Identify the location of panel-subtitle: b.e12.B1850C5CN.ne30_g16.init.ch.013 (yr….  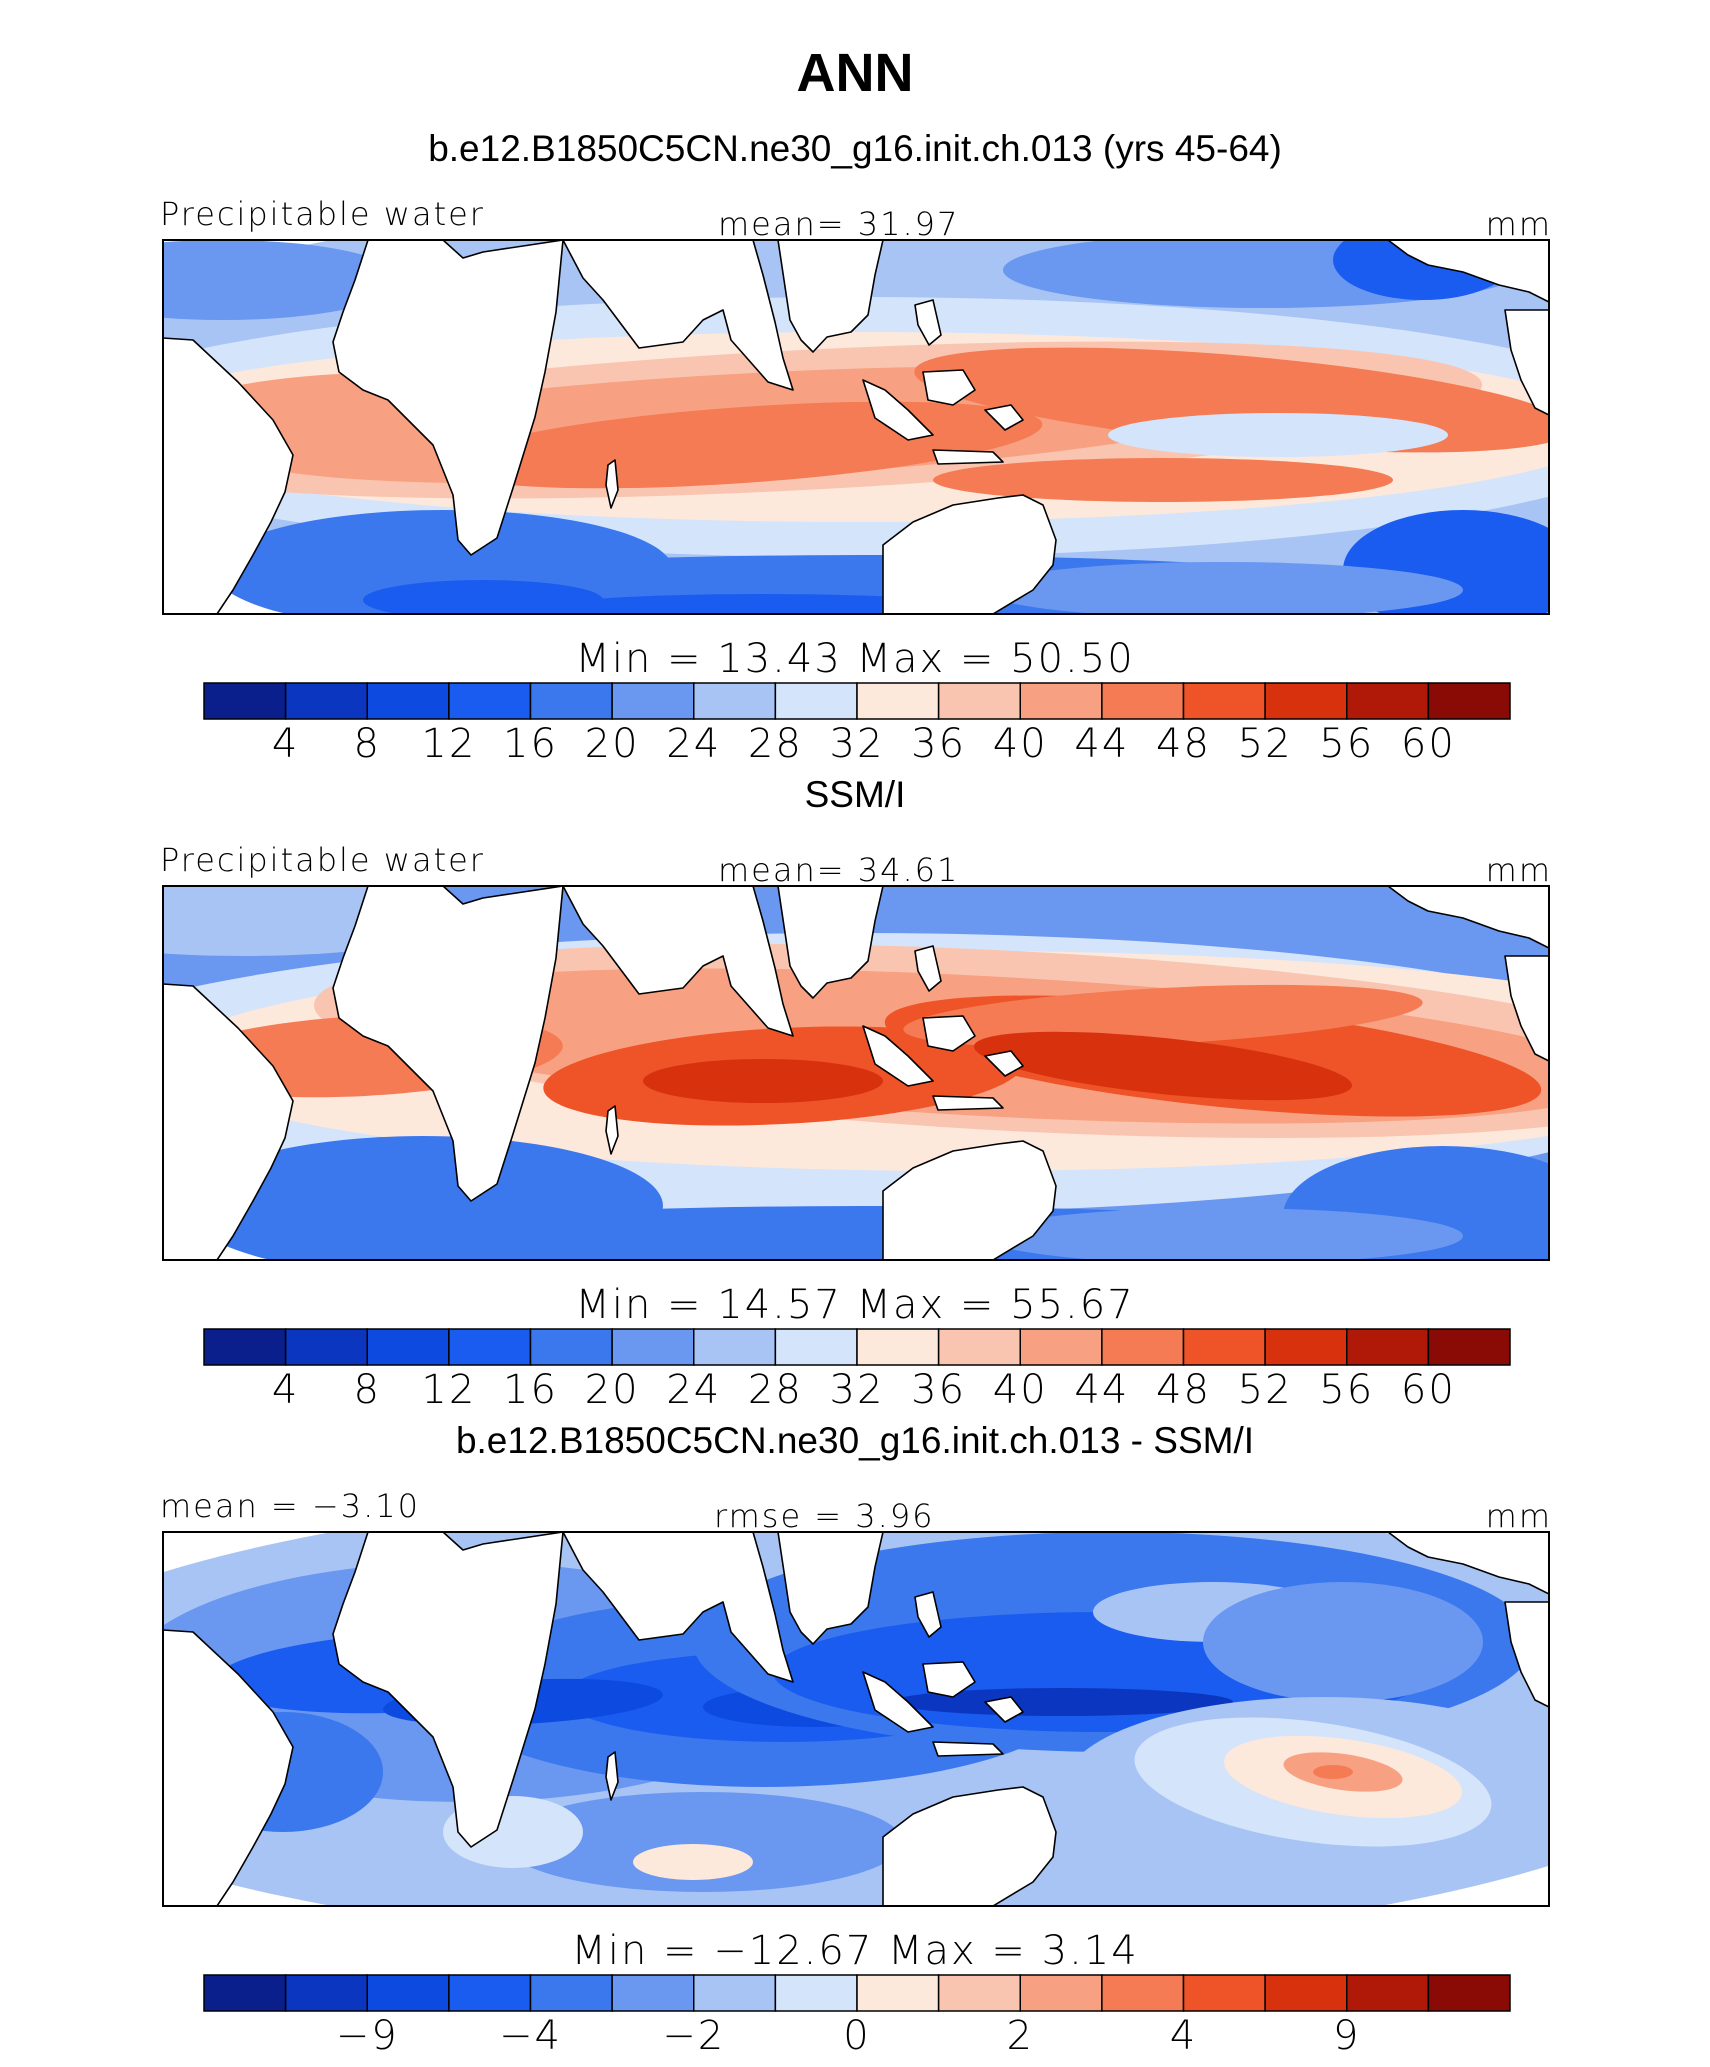
(855, 148).